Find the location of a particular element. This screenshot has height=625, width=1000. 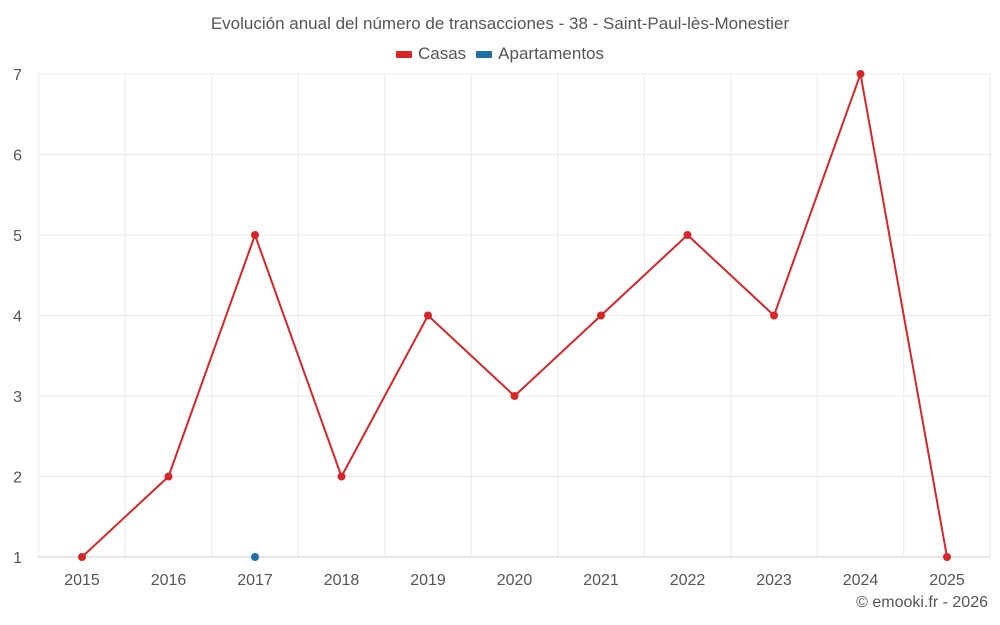

y-tick-label: 3 is located at coordinates (17, 397).